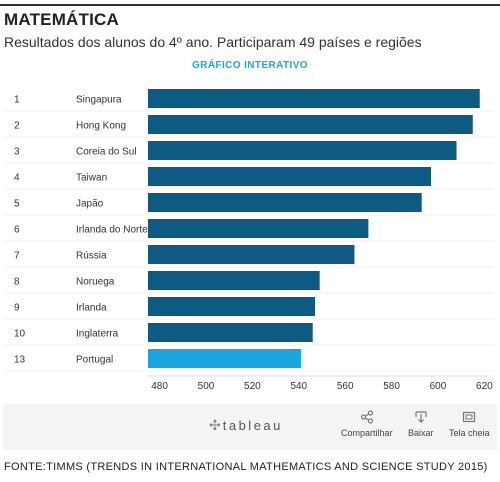 This screenshot has width=500, height=482. What do you see at coordinates (112, 230) in the screenshot?
I see `category-label: Irlanda do Norte` at bounding box center [112, 230].